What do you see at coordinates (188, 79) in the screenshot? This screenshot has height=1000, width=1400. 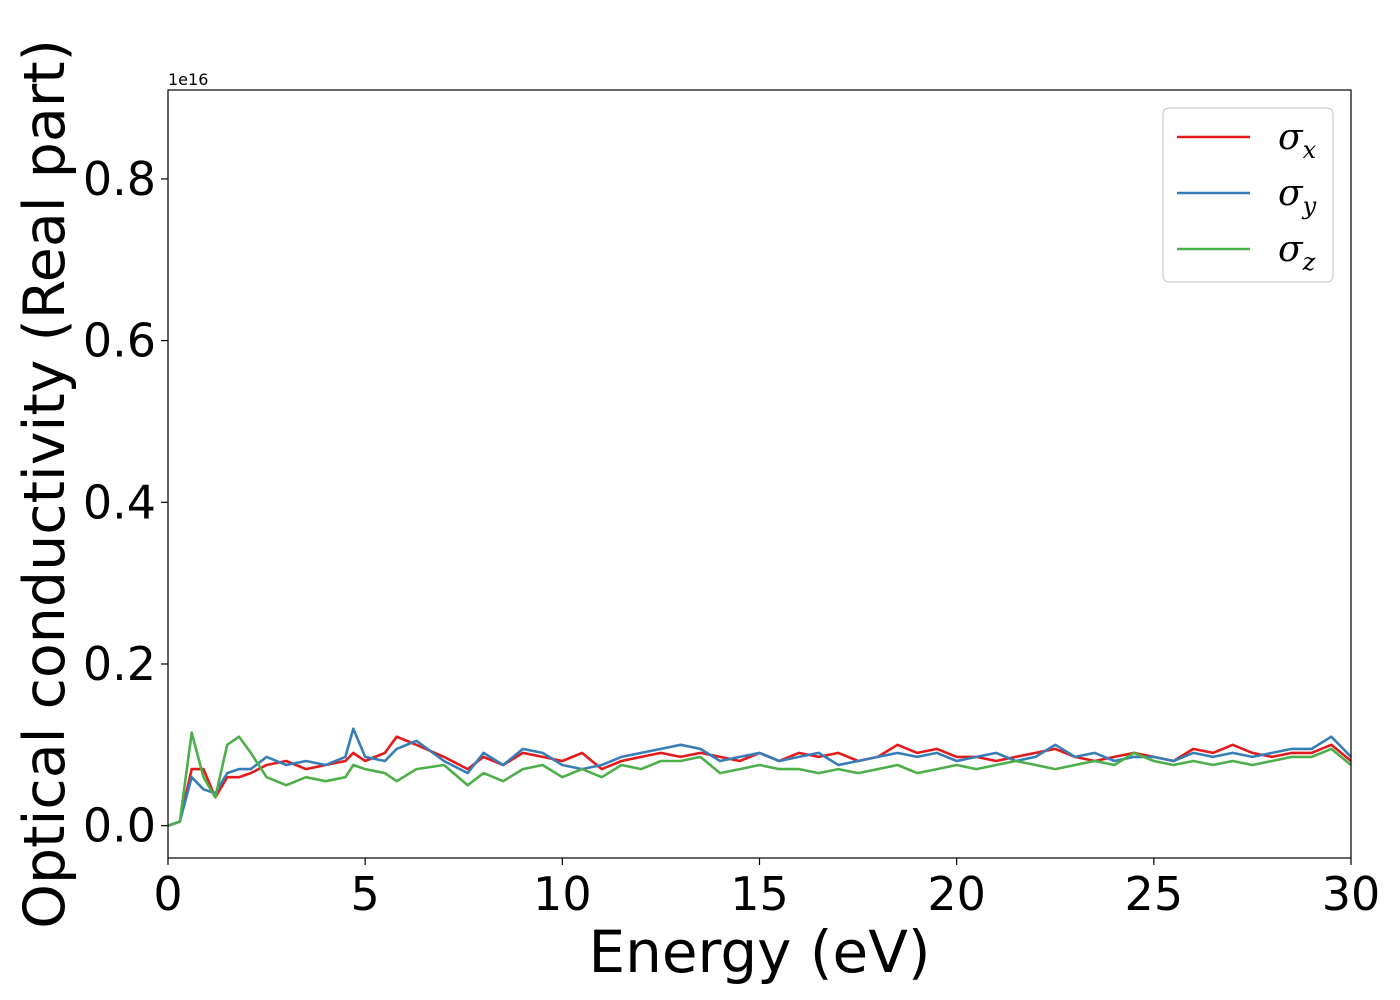 I see `y-offset-label: 1e16` at bounding box center [188, 79].